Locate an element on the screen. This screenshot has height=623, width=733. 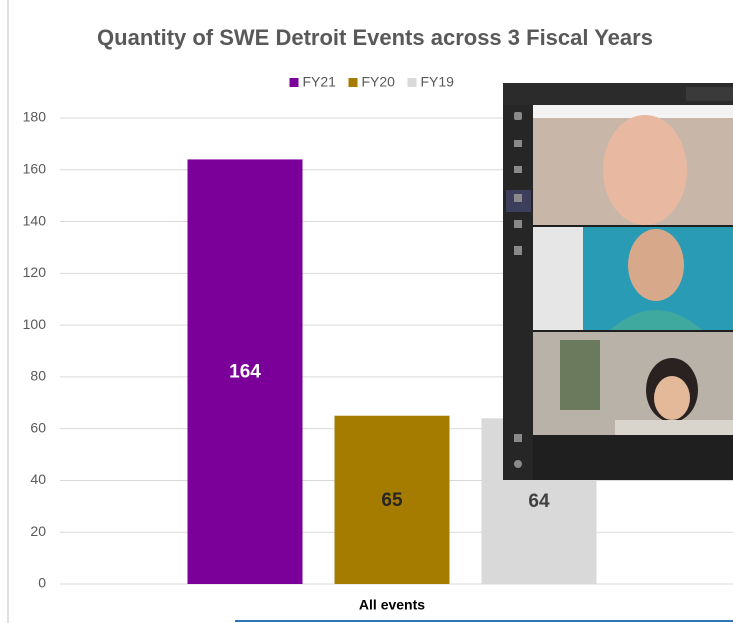
legend-label: FY19 is located at coordinates (438, 82).